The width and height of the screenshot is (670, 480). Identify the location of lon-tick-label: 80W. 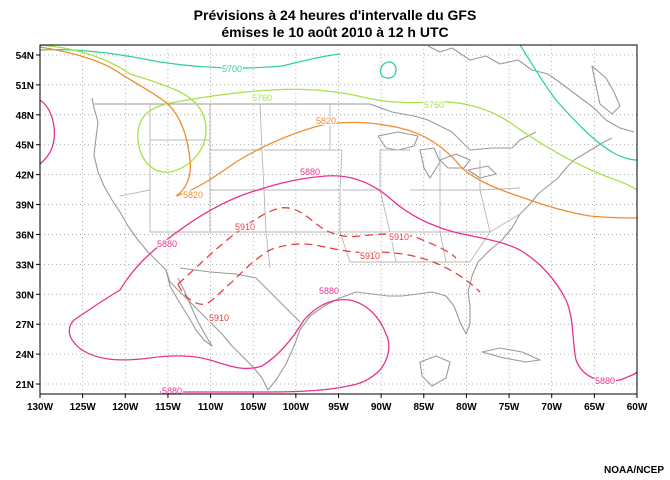
(466, 407).